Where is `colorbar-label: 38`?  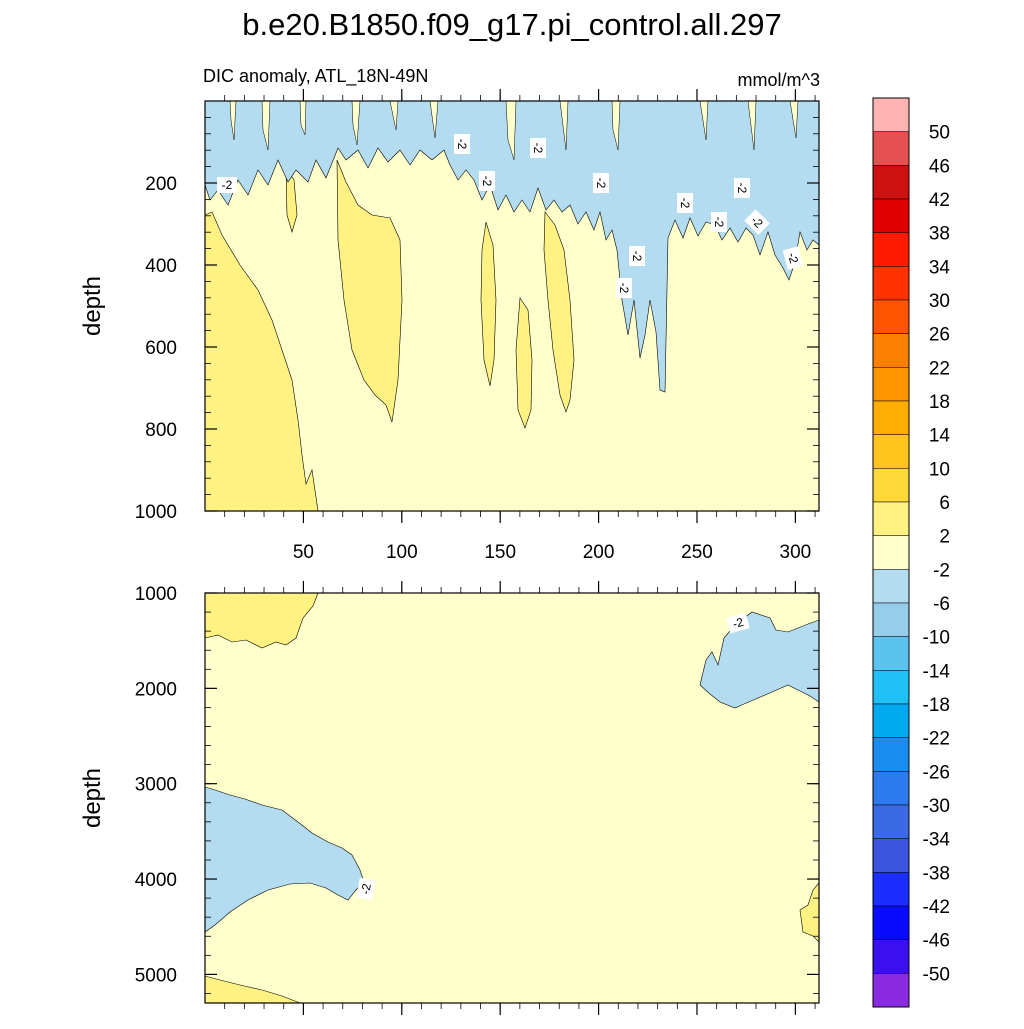 colorbar-label: 38 is located at coordinates (939, 234).